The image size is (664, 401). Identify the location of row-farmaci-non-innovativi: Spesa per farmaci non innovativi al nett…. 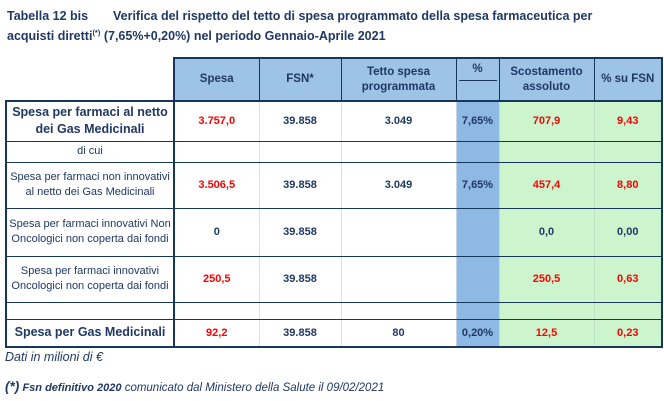
(334, 185).